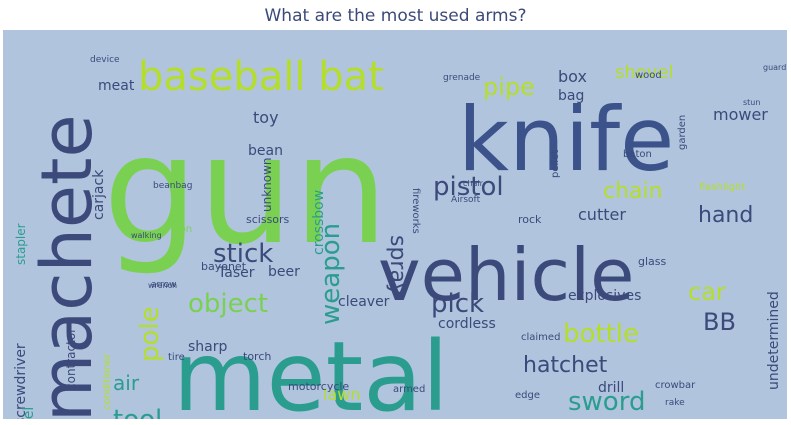 This screenshot has height=425, width=791. What do you see at coordinates (774, 340) in the screenshot?
I see `word-undetermined: undetermined` at bounding box center [774, 340].